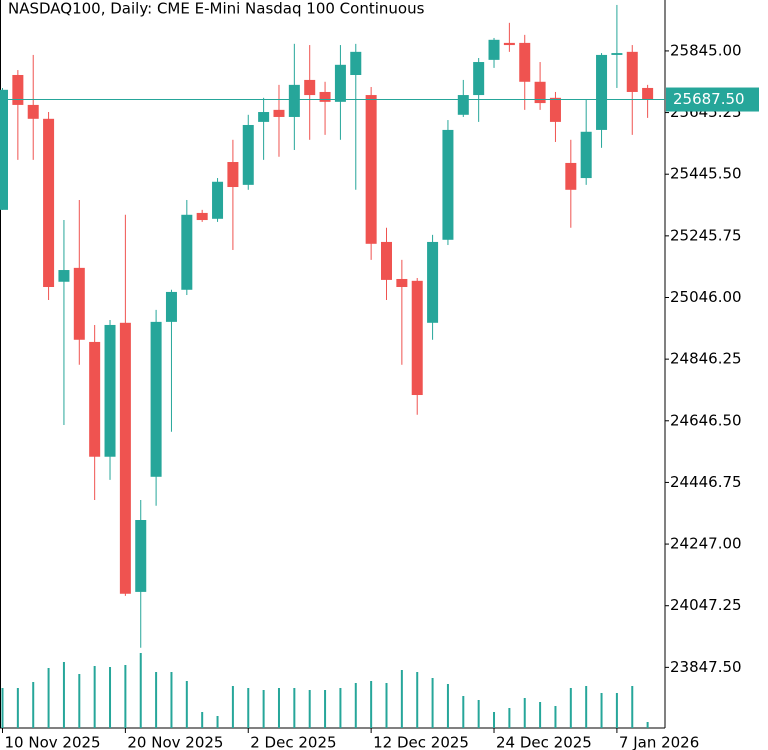 This screenshot has height=750, width=768. I want to click on y-tick-label: 24047.25, so click(706, 605).